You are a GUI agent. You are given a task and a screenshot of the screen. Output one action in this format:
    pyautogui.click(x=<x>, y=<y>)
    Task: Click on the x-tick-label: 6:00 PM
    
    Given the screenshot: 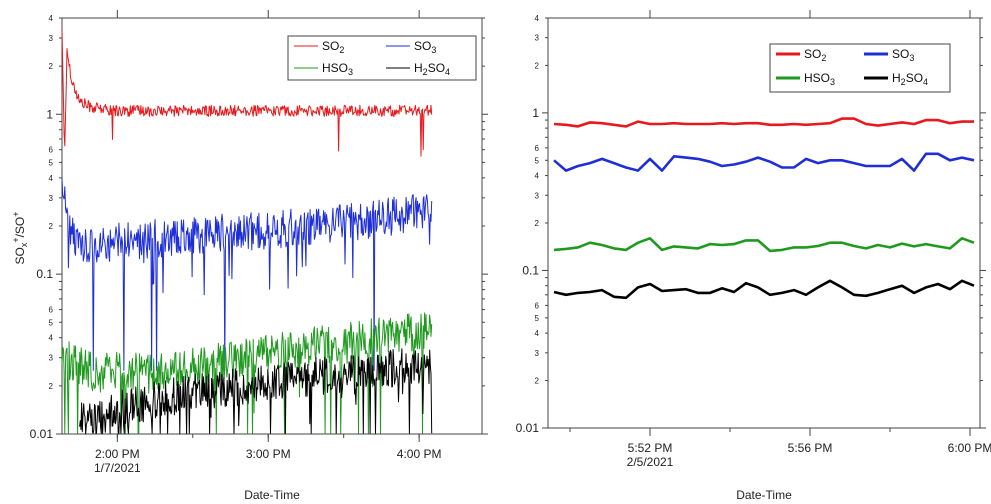 What is the action you would take?
    pyautogui.click(x=969, y=448)
    